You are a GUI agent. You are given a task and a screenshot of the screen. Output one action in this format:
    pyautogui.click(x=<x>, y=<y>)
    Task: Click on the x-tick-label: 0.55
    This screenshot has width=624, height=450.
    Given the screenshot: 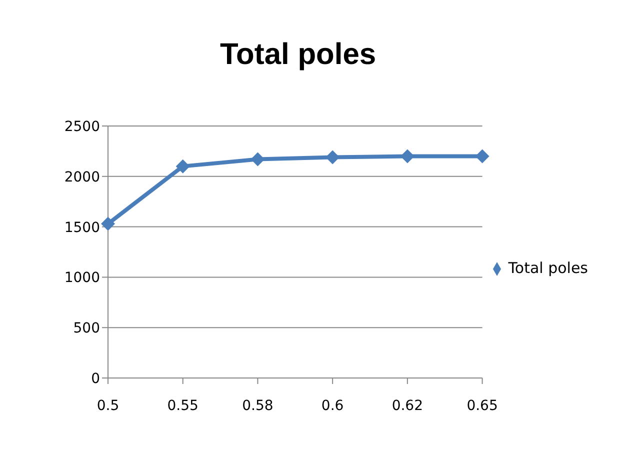 What is the action you would take?
    pyautogui.click(x=182, y=406)
    